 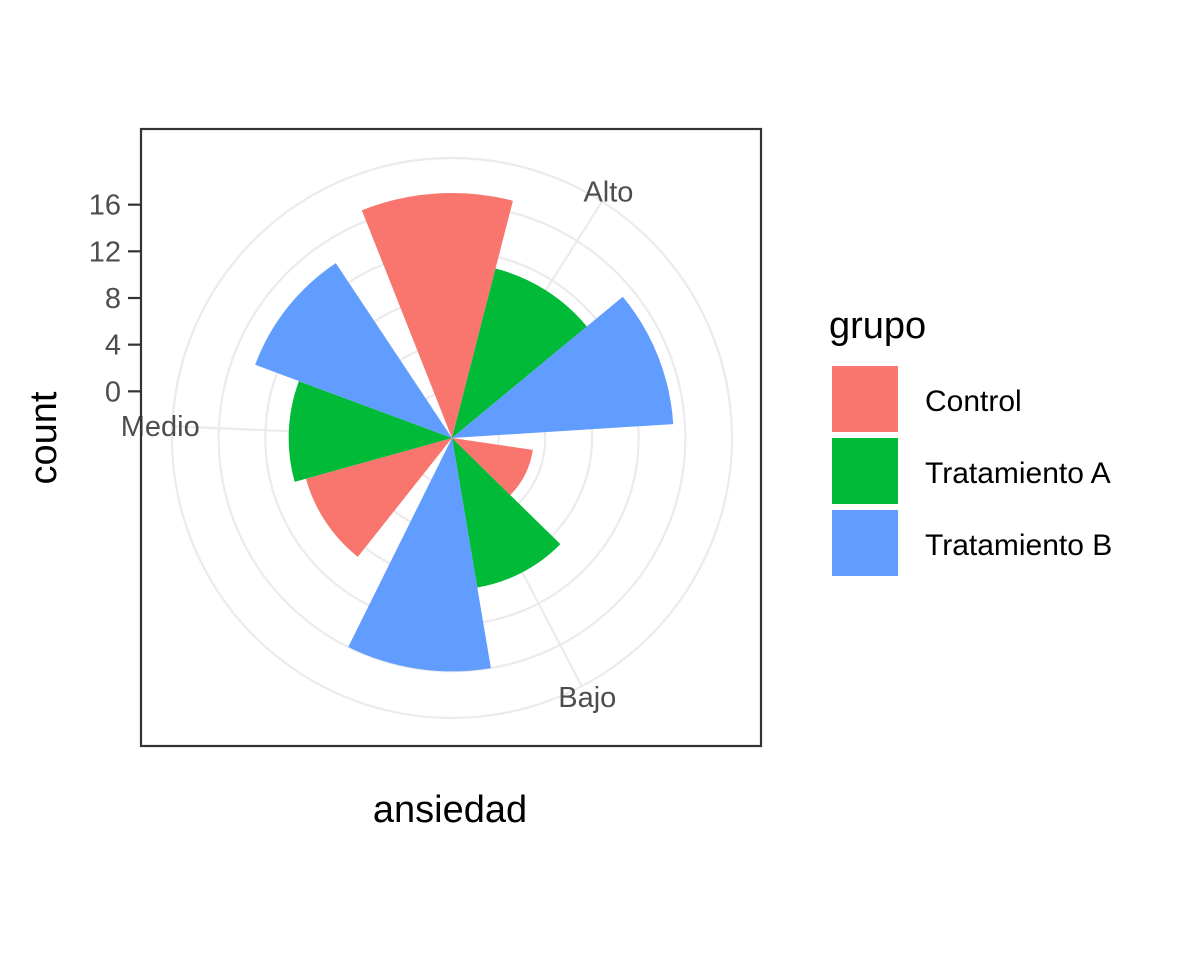 I want to click on category-label: Bajo, so click(x=587, y=698).